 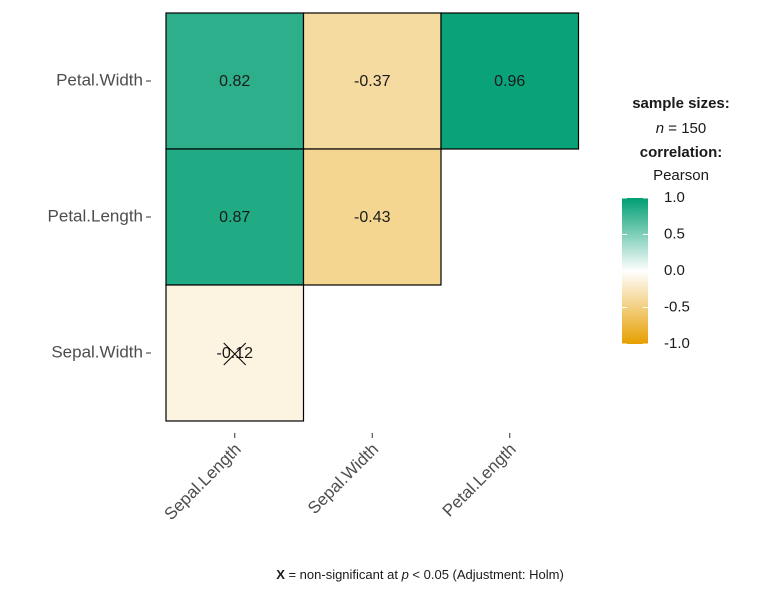 I want to click on cell-label: -0.43, so click(x=372, y=217).